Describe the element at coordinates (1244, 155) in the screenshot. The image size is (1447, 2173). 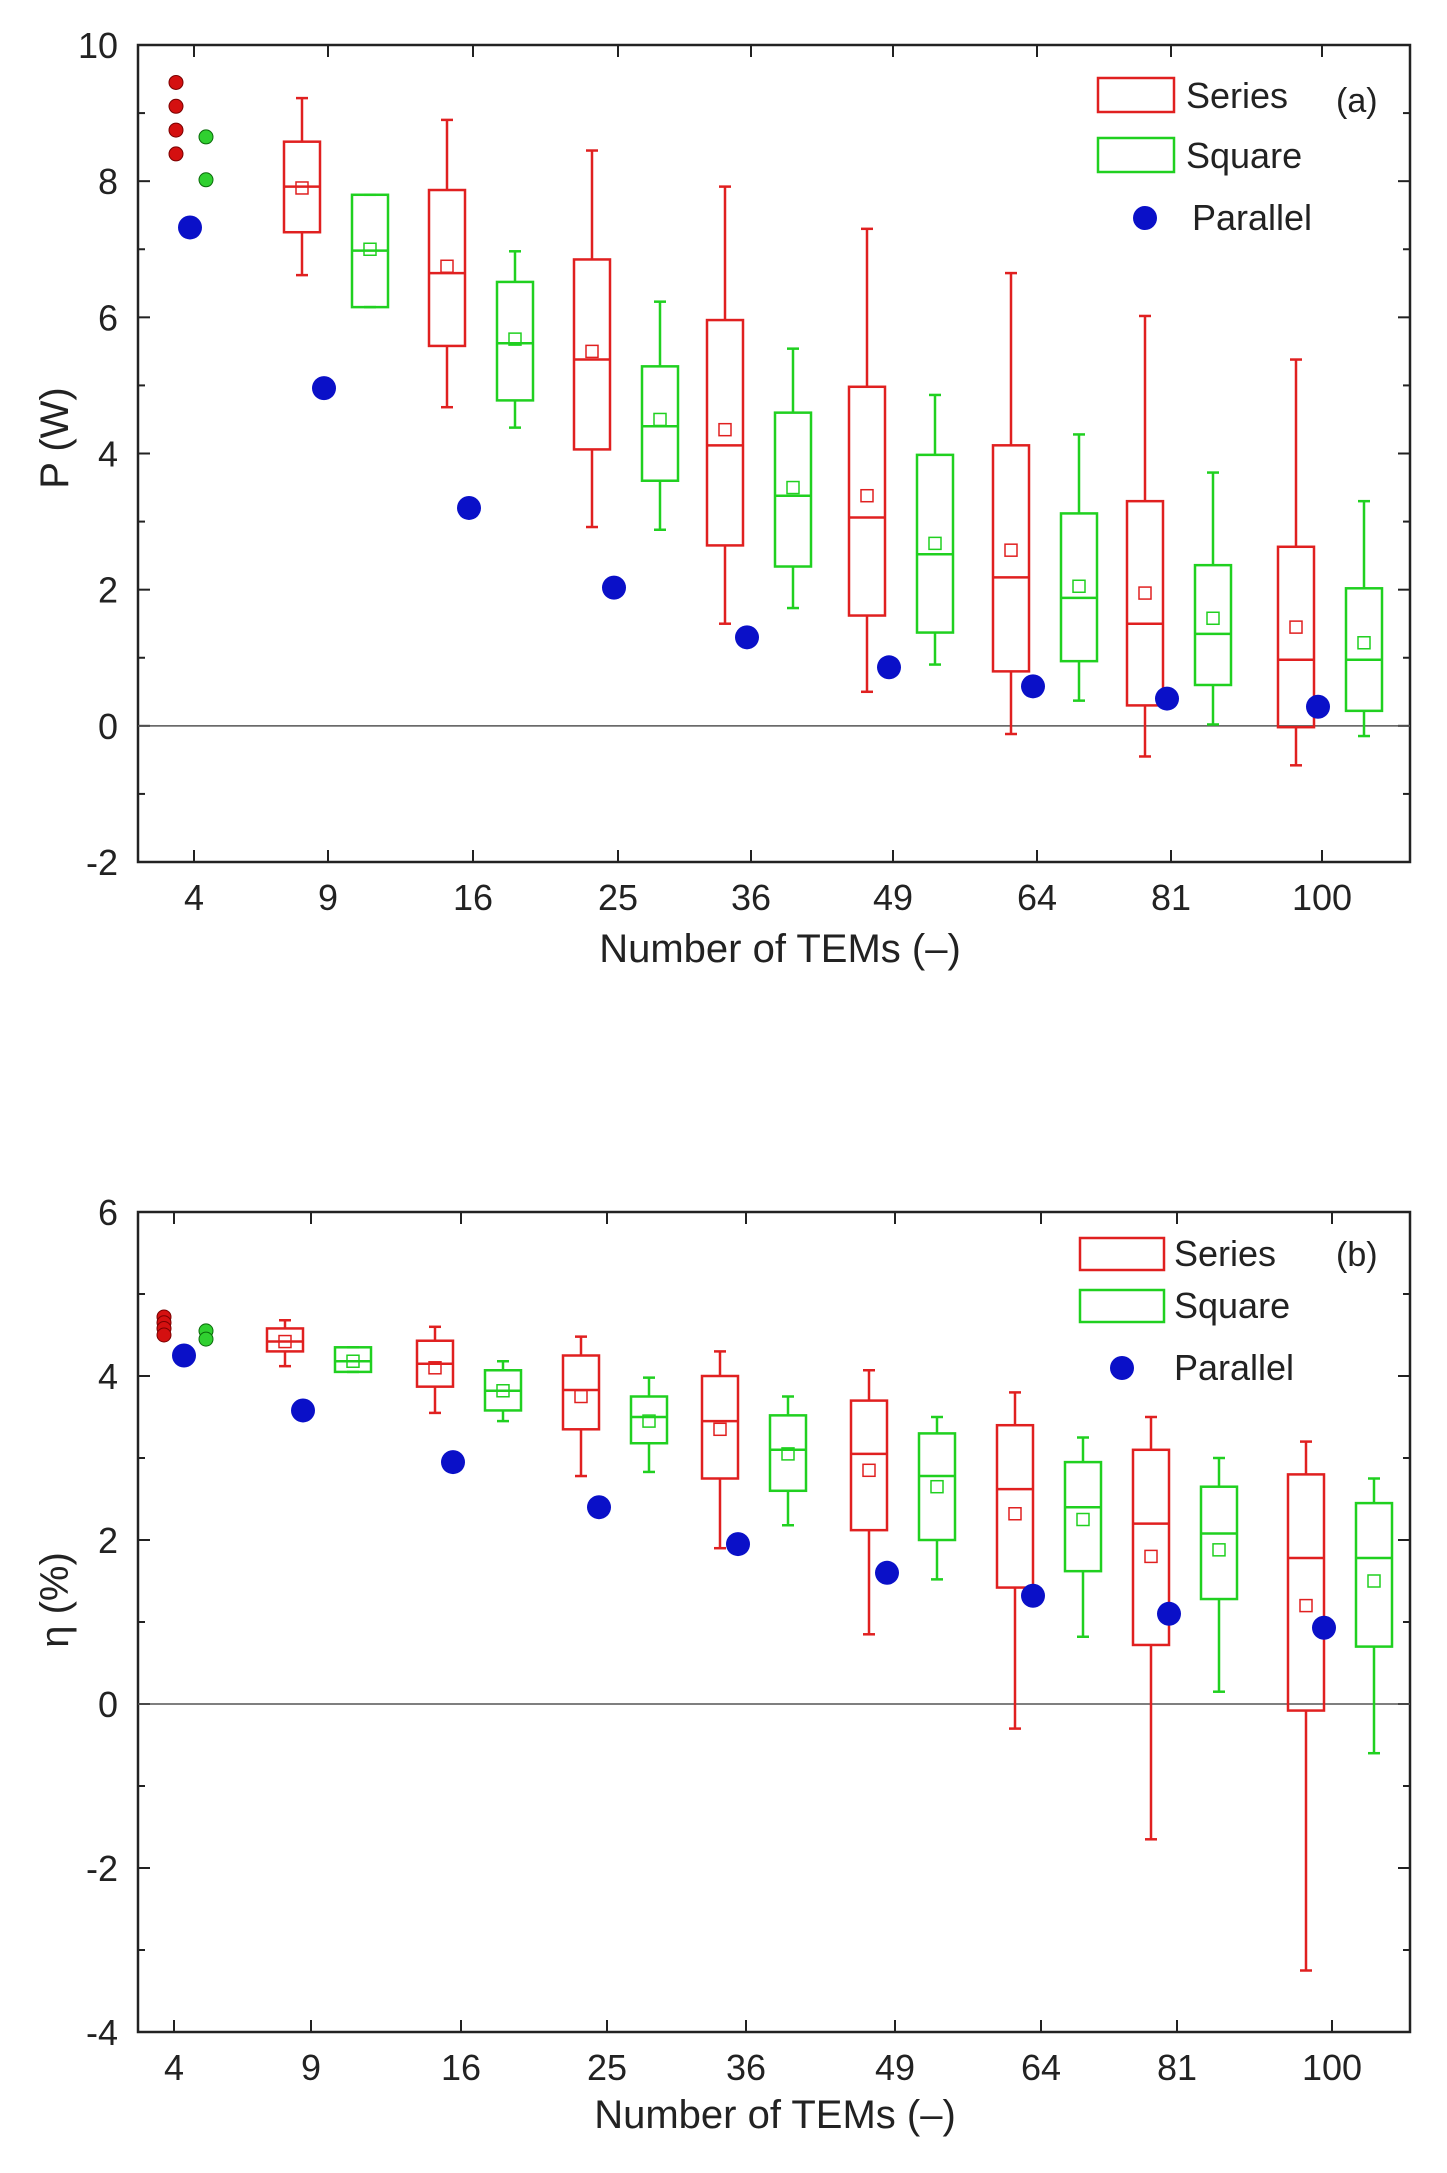
I see `panel-a-legend-square-label: Square` at that location.